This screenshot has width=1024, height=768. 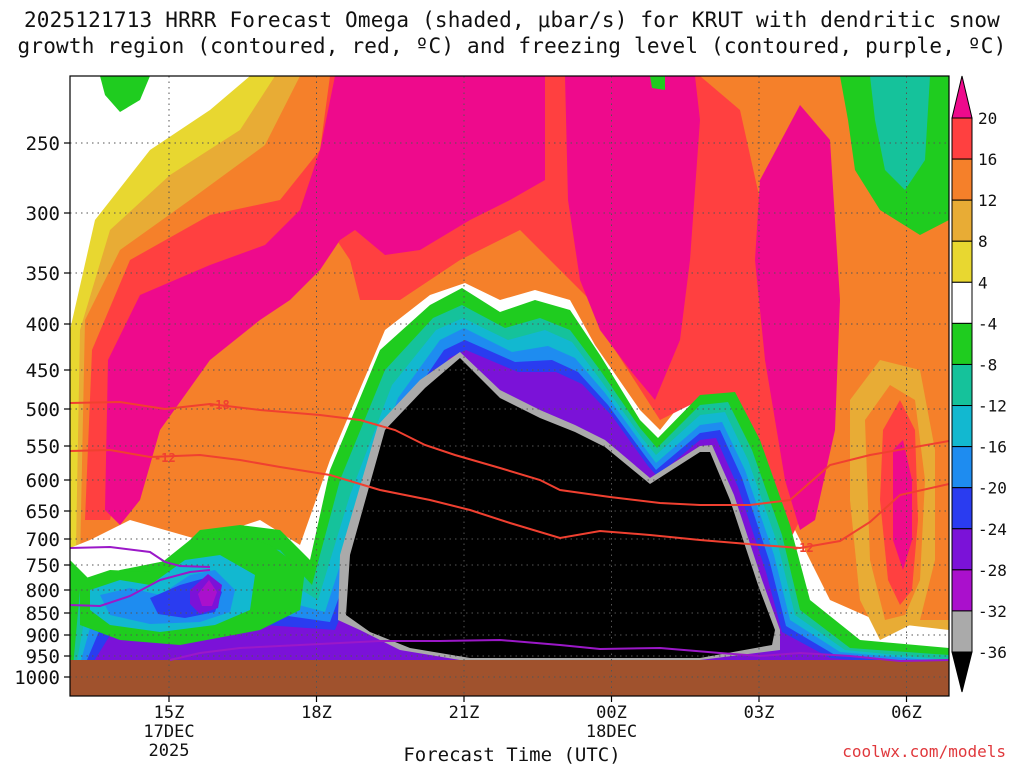 What do you see at coordinates (992, 652) in the screenshot?
I see `colorbar-label-13: -36` at bounding box center [992, 652].